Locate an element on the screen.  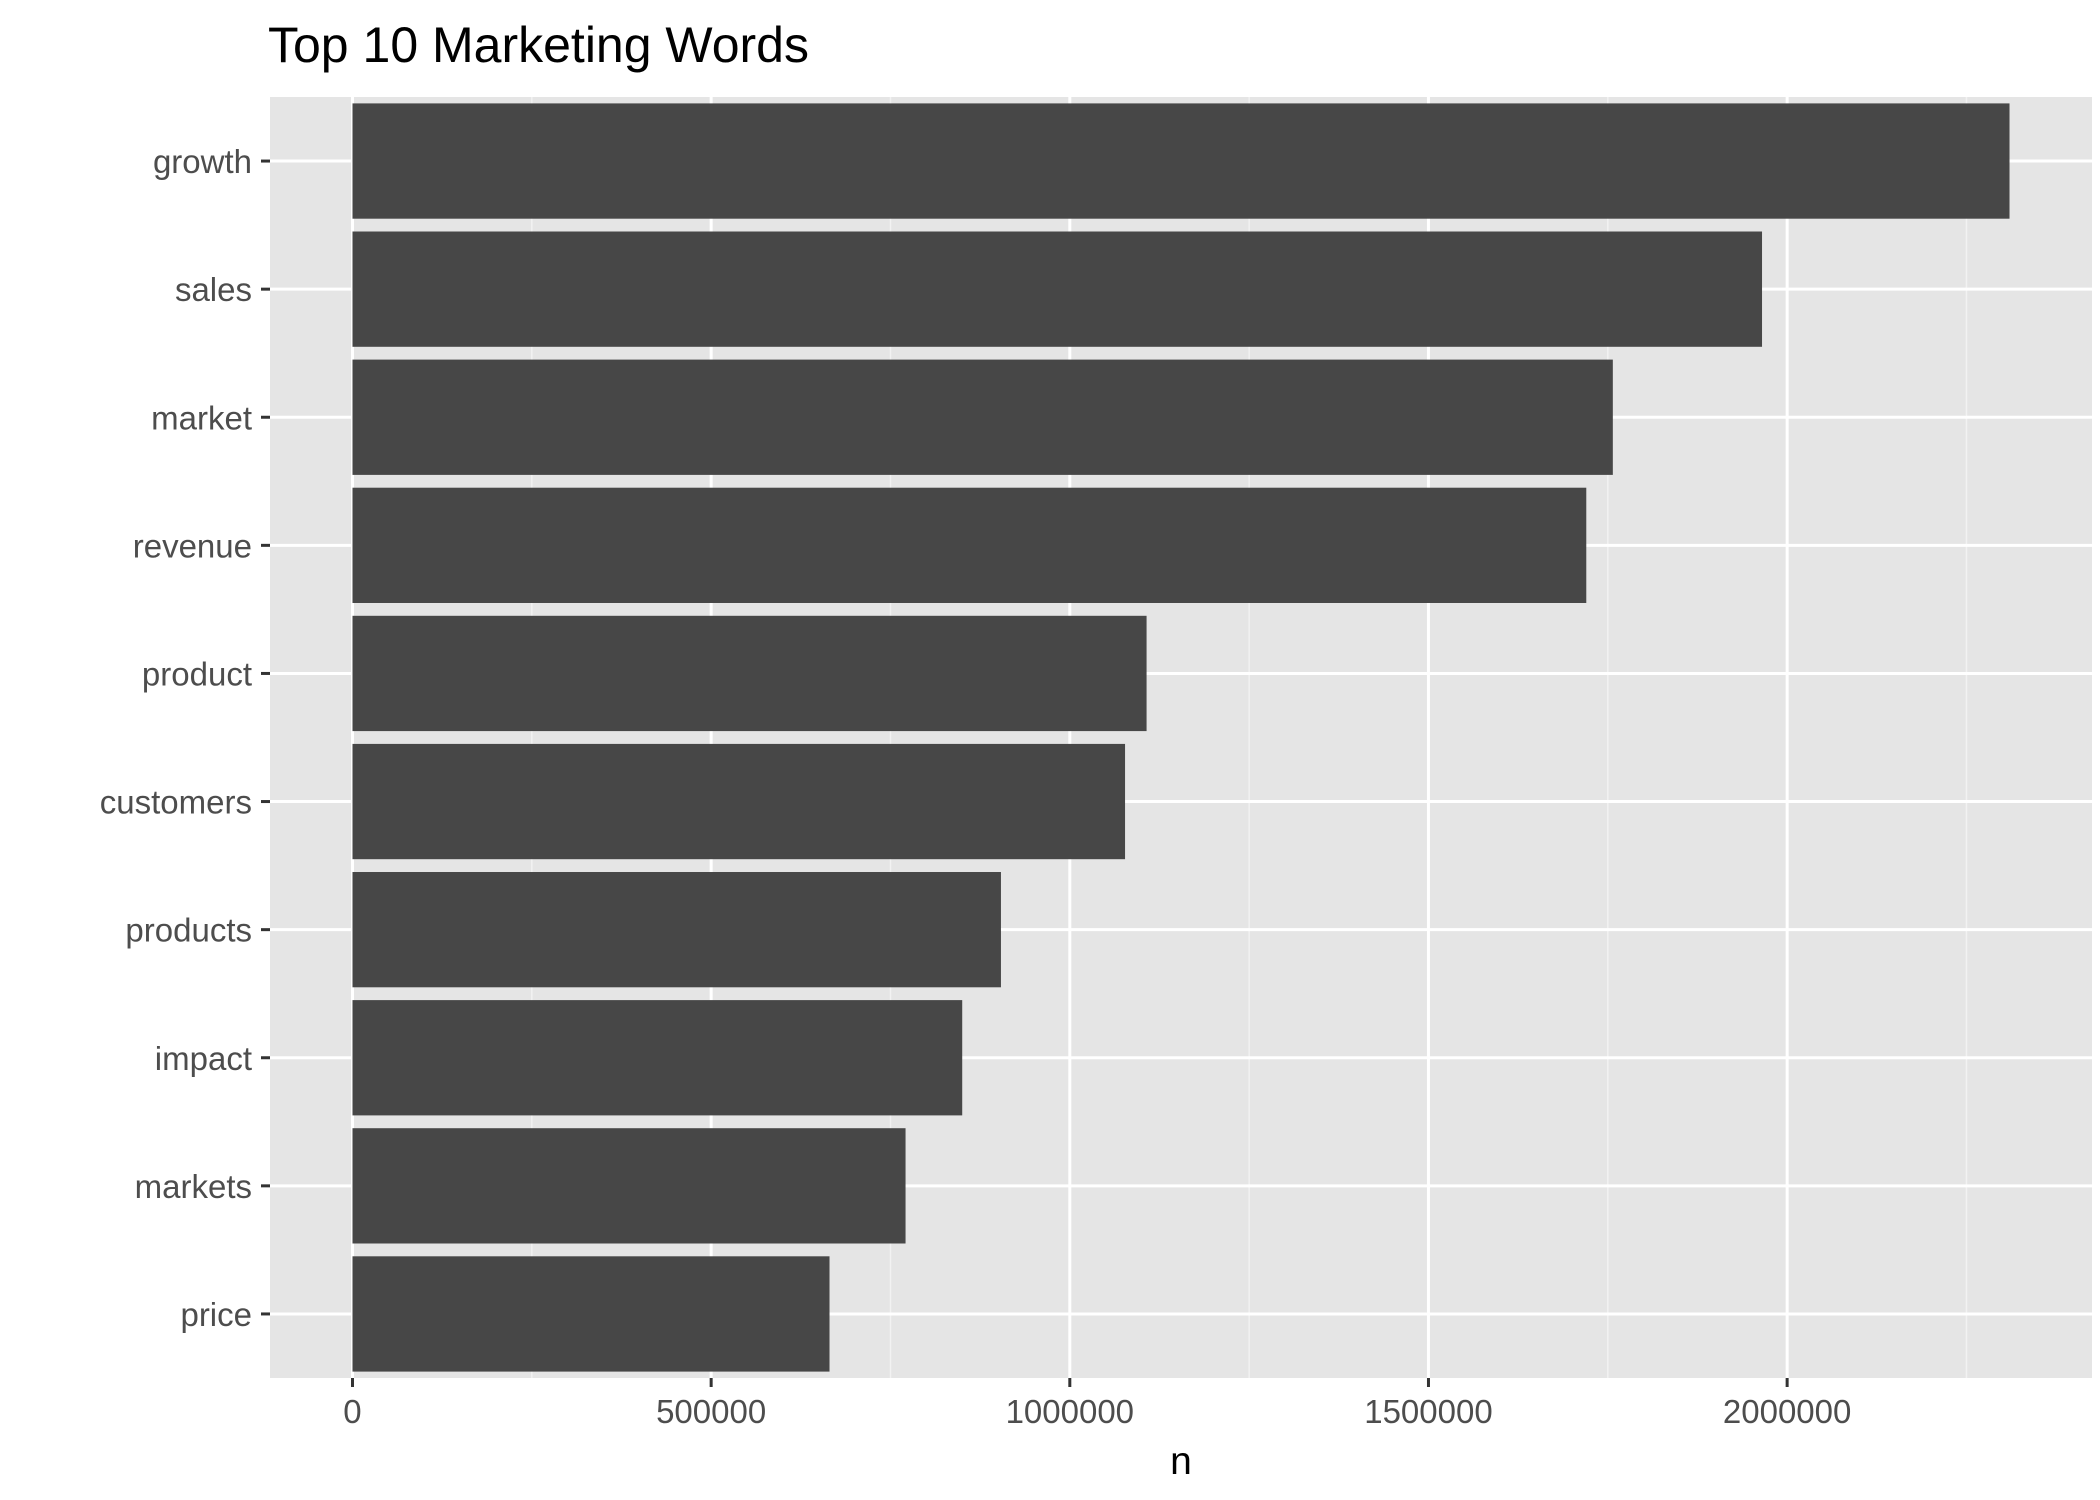
bar-market is located at coordinates (982, 417).